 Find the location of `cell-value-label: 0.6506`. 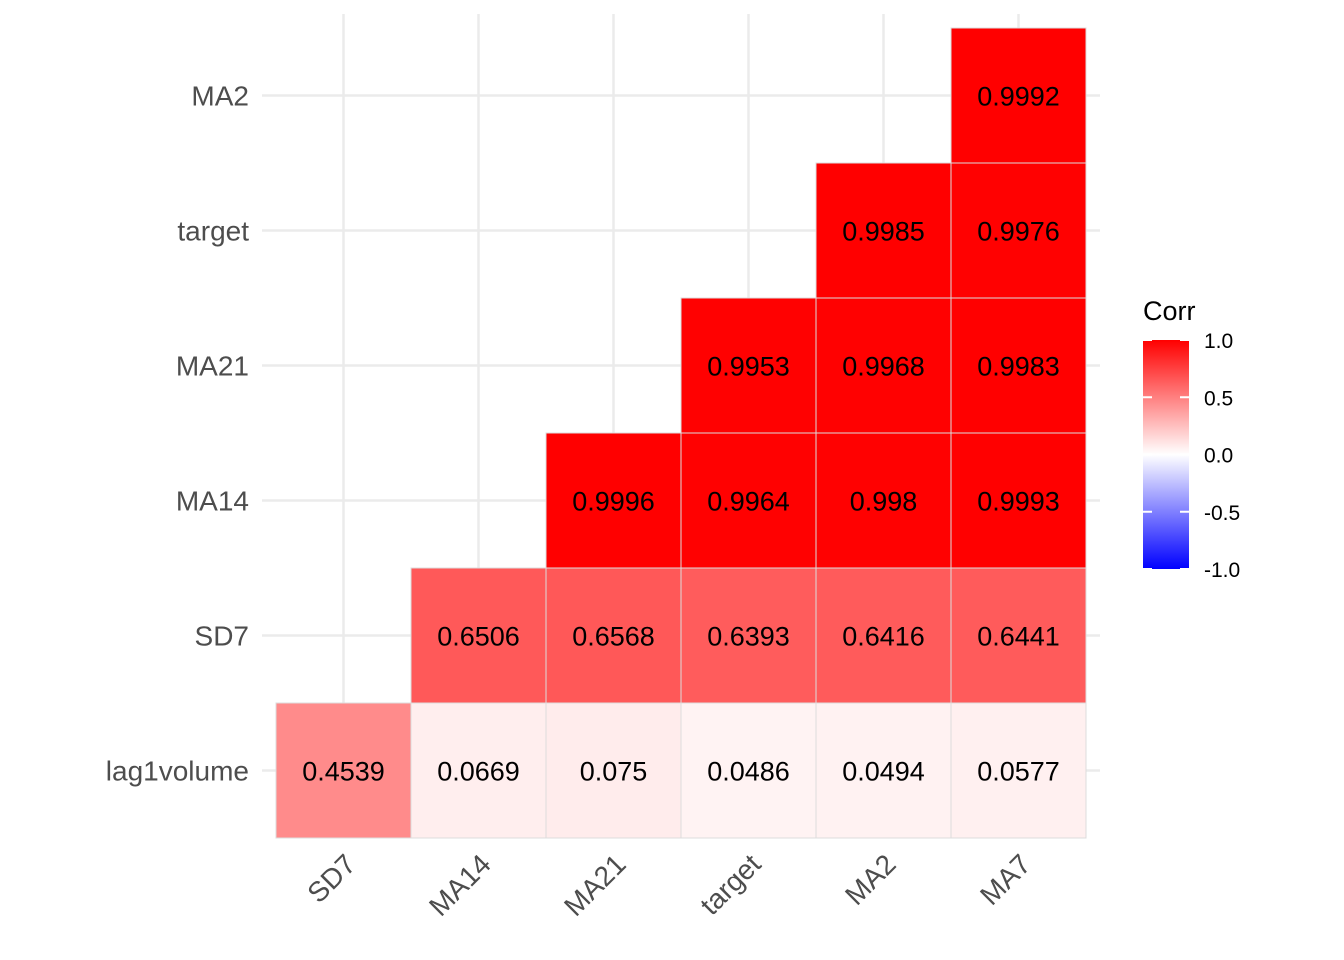

cell-value-label: 0.6506 is located at coordinates (478, 637).